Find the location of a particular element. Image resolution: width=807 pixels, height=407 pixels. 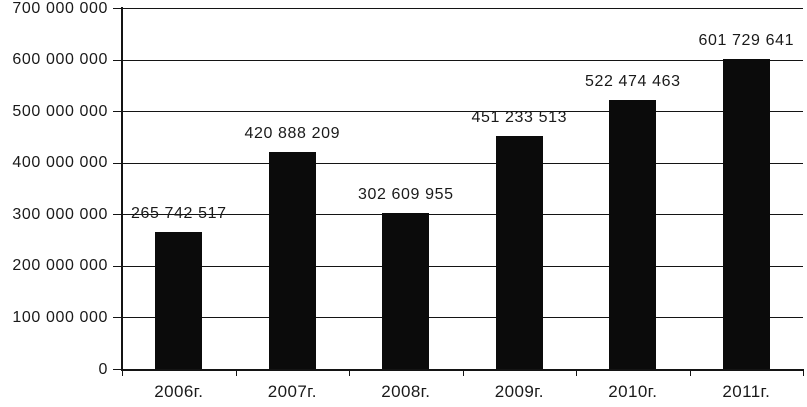

bar-value-label: 601 729 641 is located at coordinates (746, 40).